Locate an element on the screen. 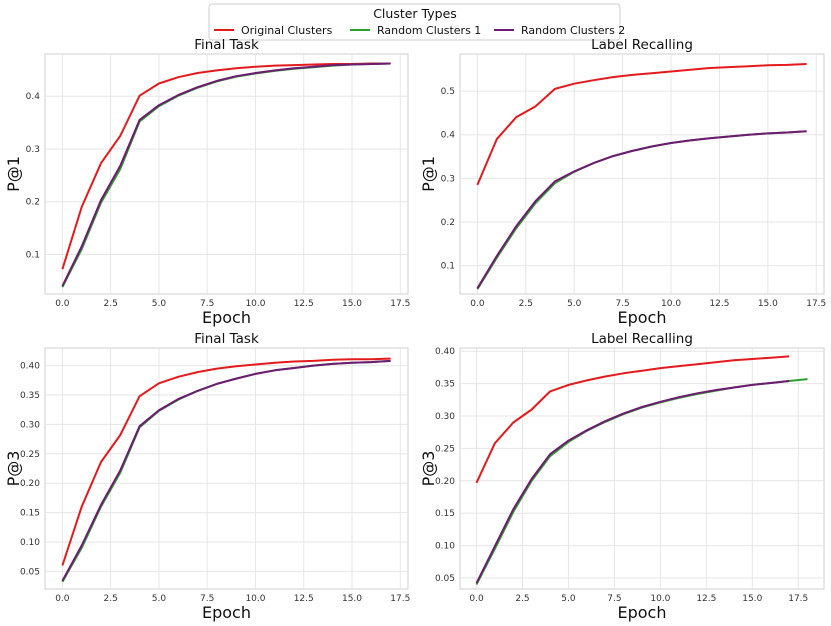  legend-entry-random-1: Random Clusters 1 is located at coordinates (415, 30).